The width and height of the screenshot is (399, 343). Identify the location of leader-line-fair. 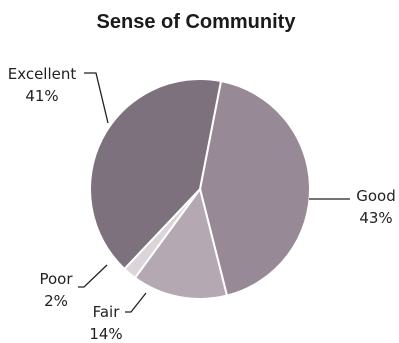
(136, 302).